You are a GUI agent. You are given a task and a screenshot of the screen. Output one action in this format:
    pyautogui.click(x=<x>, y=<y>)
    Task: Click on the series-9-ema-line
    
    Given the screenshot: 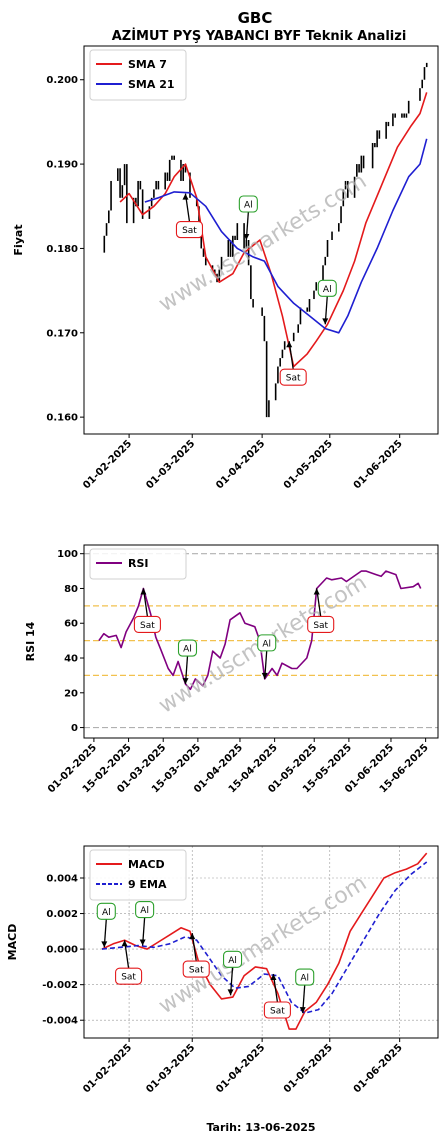 What is the action you would take?
    pyautogui.click(x=264, y=937)
    